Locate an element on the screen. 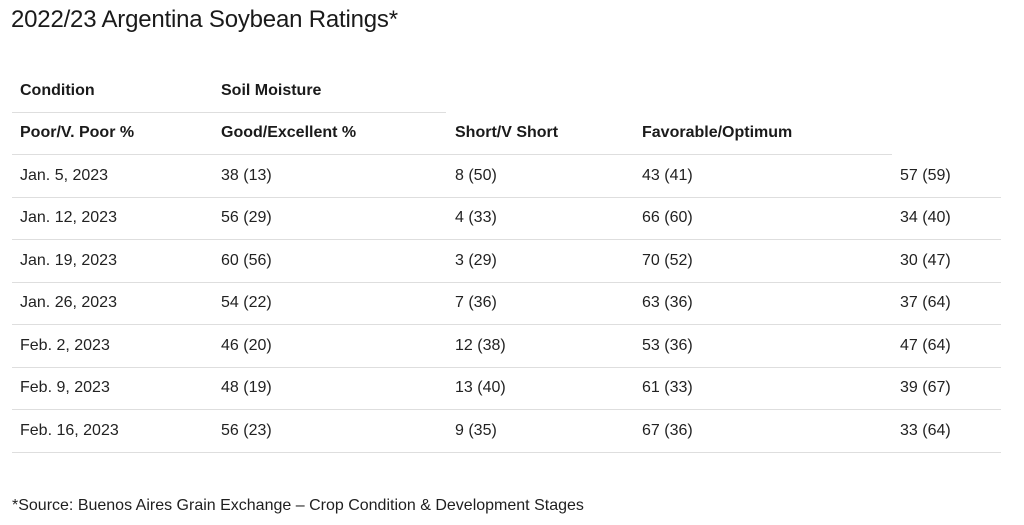 Image resolution: width=1024 pixels, height=525 pixels. header-short-very-short: Short/V Short is located at coordinates (507, 132).